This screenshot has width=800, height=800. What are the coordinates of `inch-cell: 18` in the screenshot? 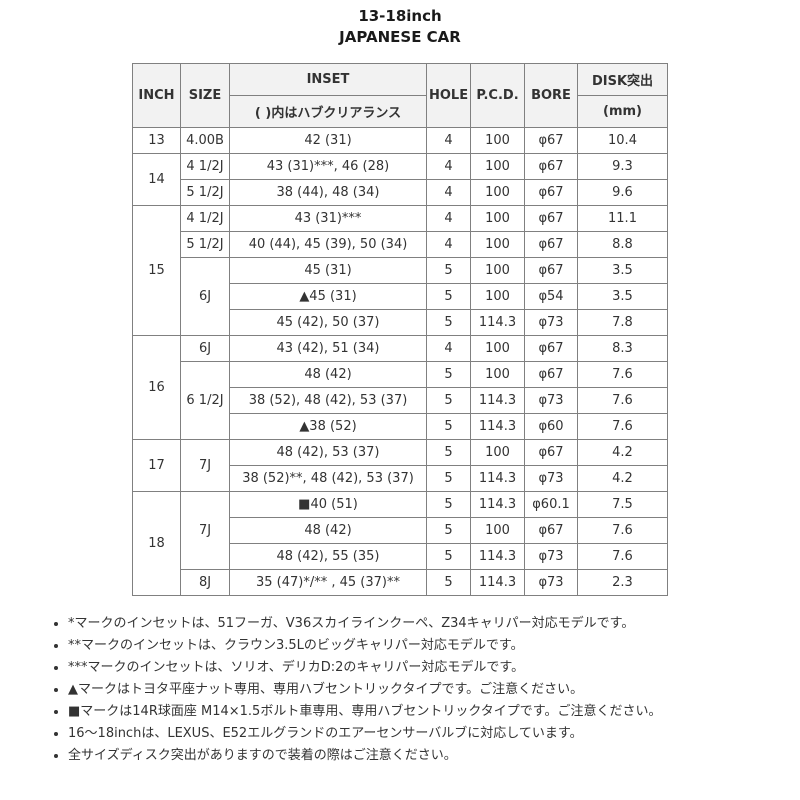 It's located at (156, 543).